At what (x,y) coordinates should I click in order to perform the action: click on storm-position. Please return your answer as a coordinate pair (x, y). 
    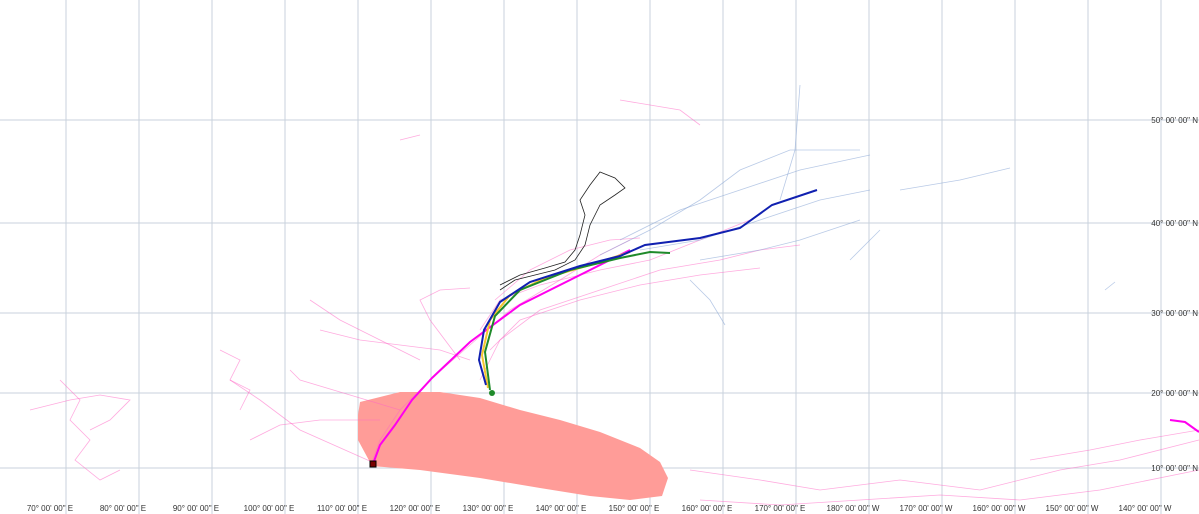
    Looking at the image, I should click on (492, 393).